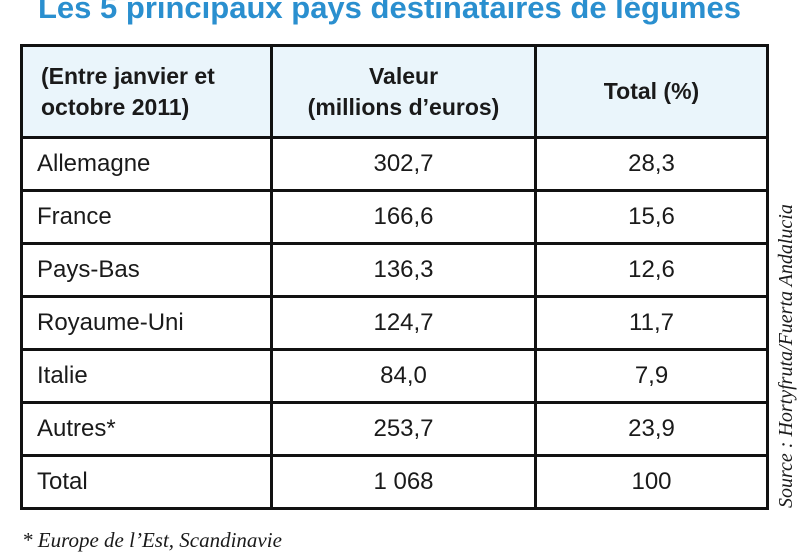 This screenshot has height=554, width=800. Describe the element at coordinates (403, 482) in the screenshot. I see `row-value: 1 068` at that location.